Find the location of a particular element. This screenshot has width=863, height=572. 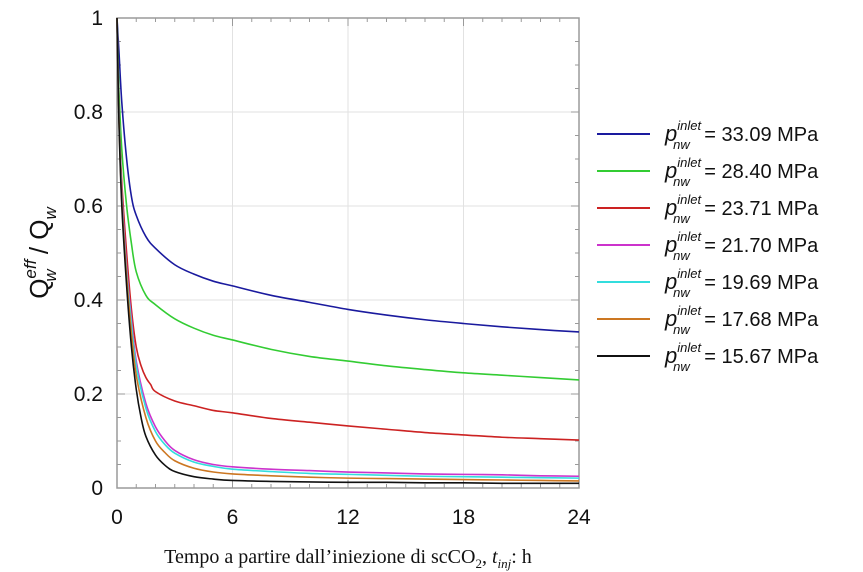

y-label-sep: / is located at coordinates (39, 251).